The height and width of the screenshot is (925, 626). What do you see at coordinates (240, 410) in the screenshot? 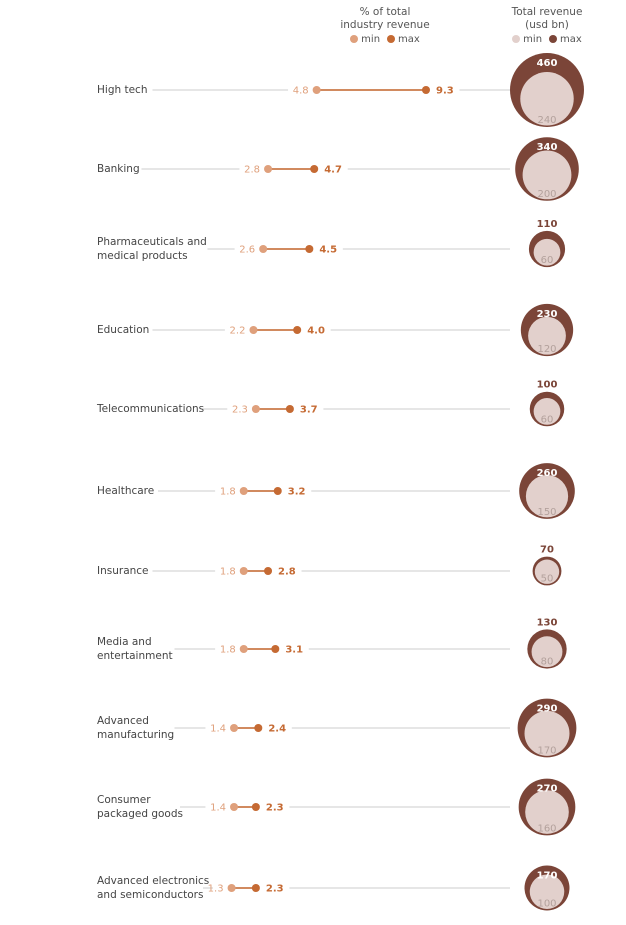
I see `pct-min-label: 2.3` at bounding box center [240, 410].